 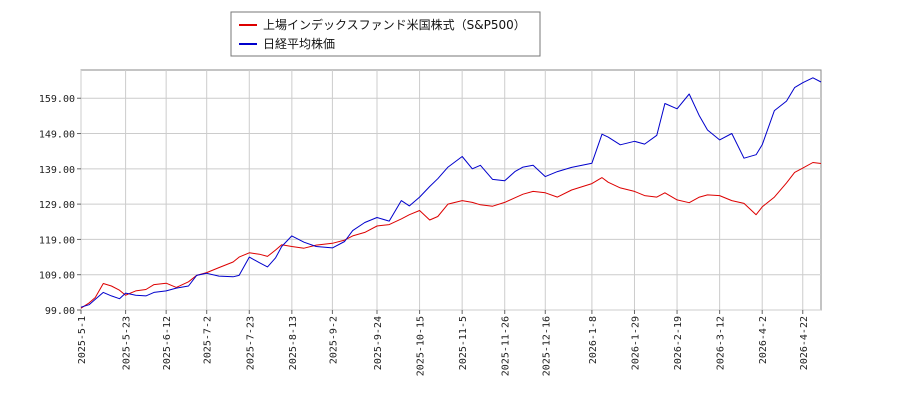 I want to click on x-tick-label: 2026-4-2, so click(x=763, y=340).